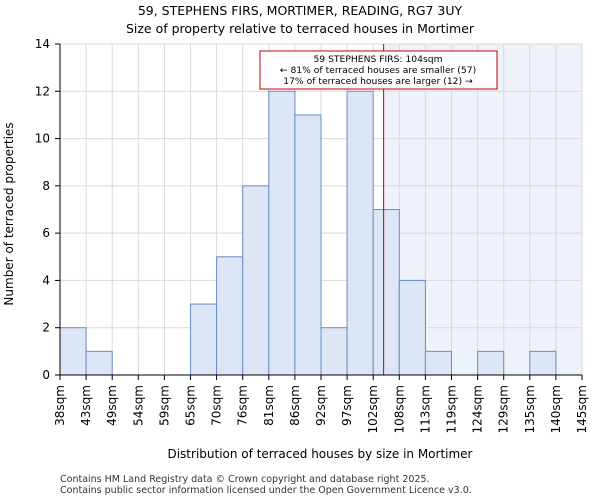 Image resolution: width=600 pixels, height=500 pixels. What do you see at coordinates (138, 405) in the screenshot?
I see `x-tick-label: 54sqm` at bounding box center [138, 405].